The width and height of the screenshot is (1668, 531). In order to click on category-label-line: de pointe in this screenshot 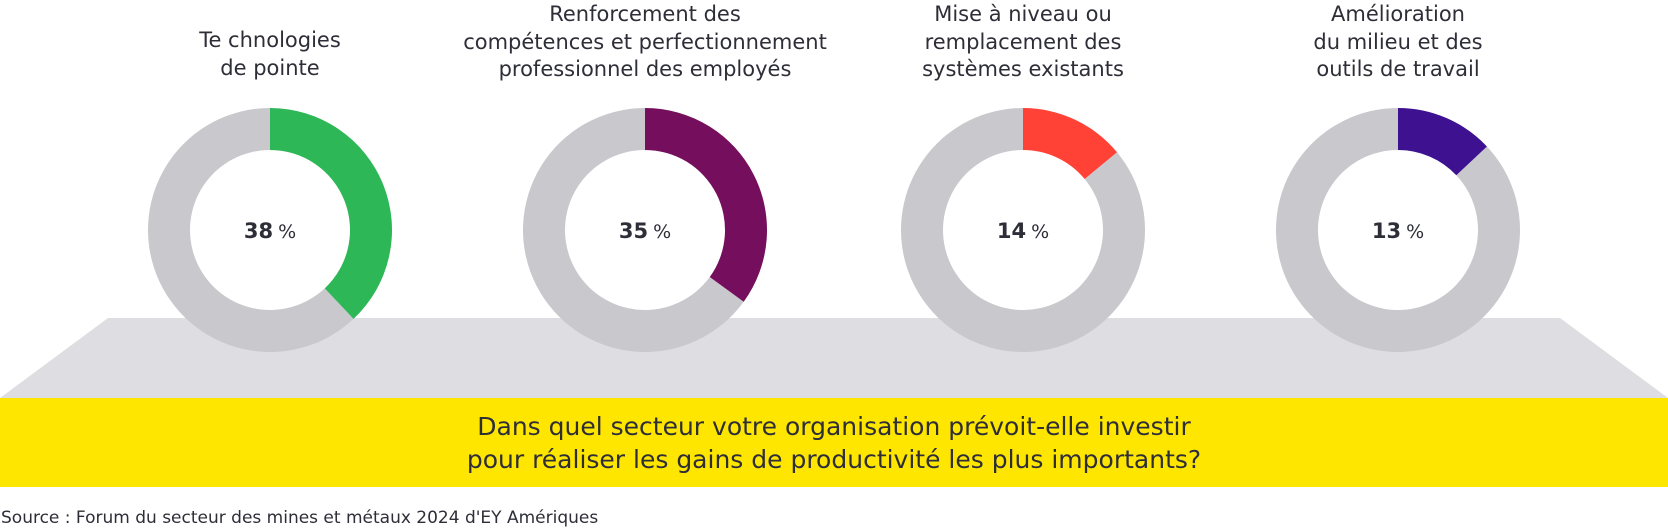, I will do `click(270, 68)`.